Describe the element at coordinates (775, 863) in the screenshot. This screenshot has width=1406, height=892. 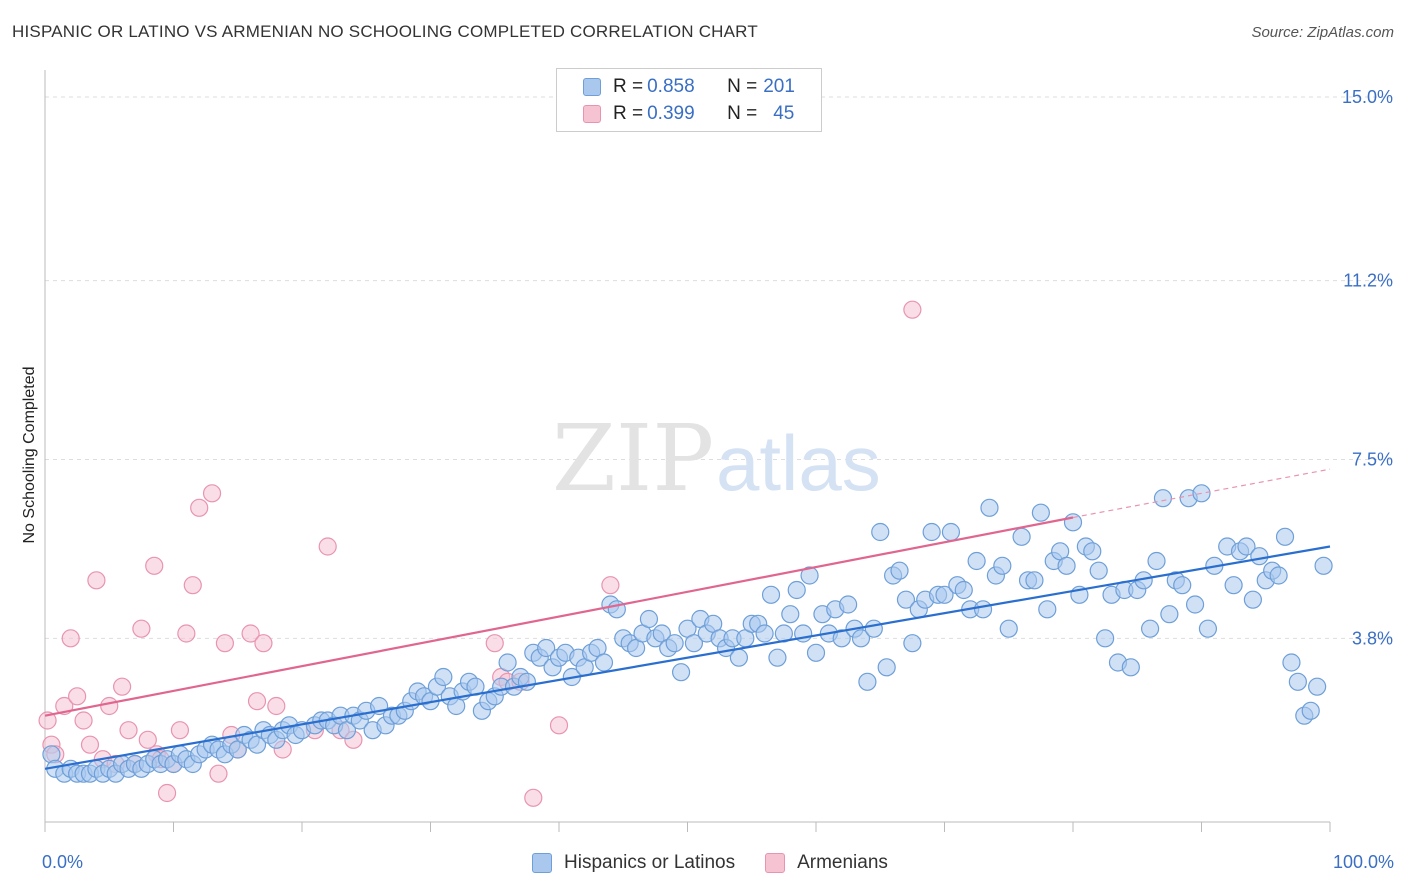
I see `pink-swatch` at that location.